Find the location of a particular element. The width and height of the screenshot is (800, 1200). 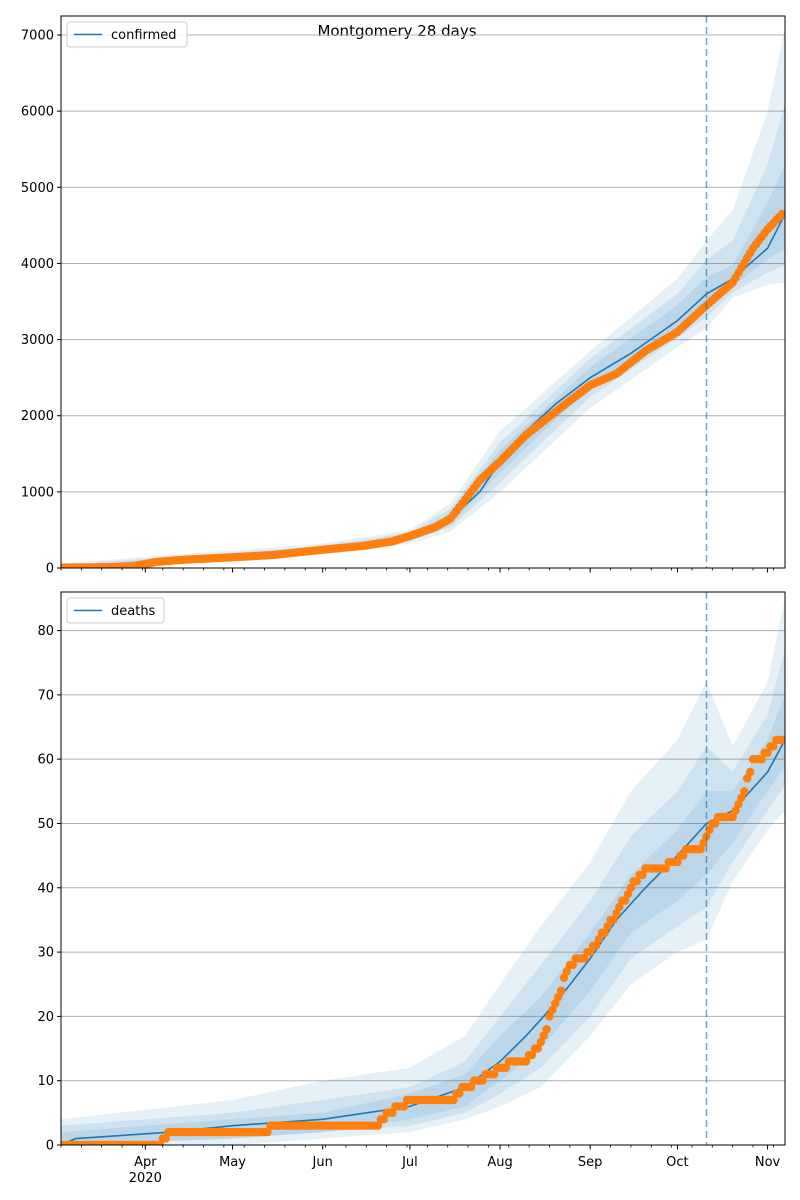

figure-title: Montgomery 28 days is located at coordinates (396, 31).